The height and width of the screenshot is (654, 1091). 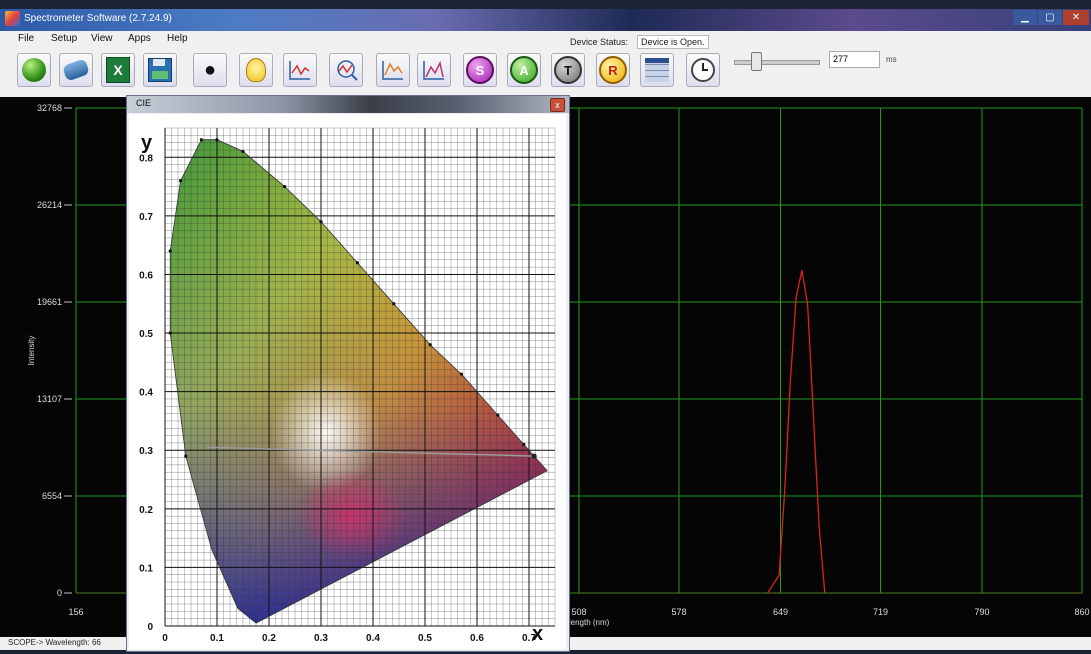 I want to click on r-mode-icon: R, so click(x=613, y=70).